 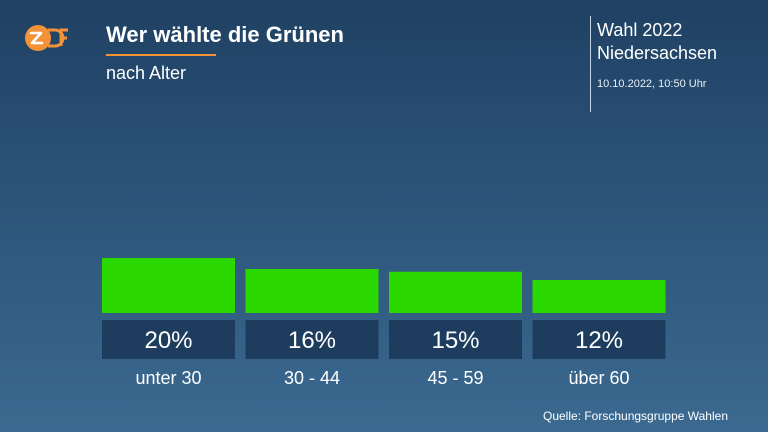 I want to click on data-label-2: 15%, so click(x=455, y=340).